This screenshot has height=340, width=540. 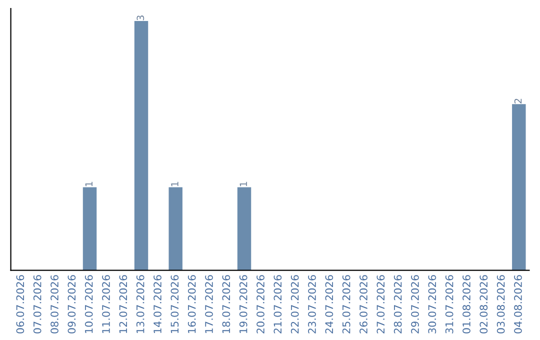 I want to click on x-tick-label: 17.07.2026, so click(x=209, y=304).